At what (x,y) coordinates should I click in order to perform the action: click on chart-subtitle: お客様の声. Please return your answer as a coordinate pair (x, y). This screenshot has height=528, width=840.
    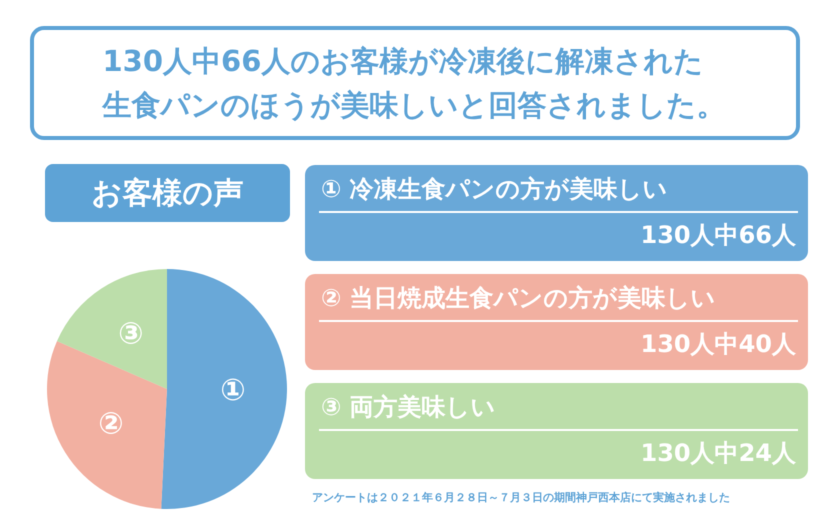
    Looking at the image, I should click on (167, 193).